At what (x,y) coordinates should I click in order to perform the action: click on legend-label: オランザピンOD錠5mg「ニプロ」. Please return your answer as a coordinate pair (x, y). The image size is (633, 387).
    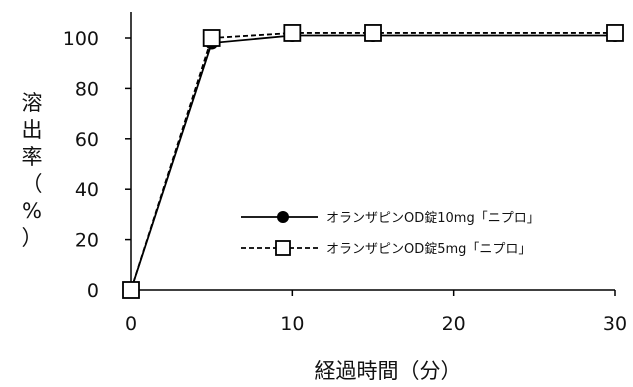
    Looking at the image, I should click on (428, 249).